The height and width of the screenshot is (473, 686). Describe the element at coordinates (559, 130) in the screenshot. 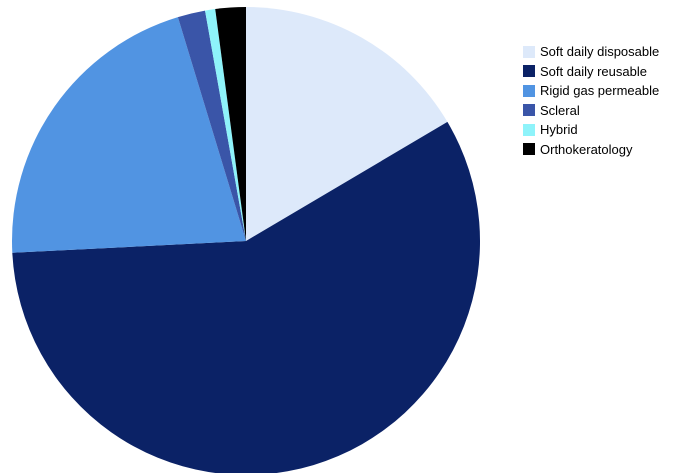

I see `legend-label: Hybrid` at that location.